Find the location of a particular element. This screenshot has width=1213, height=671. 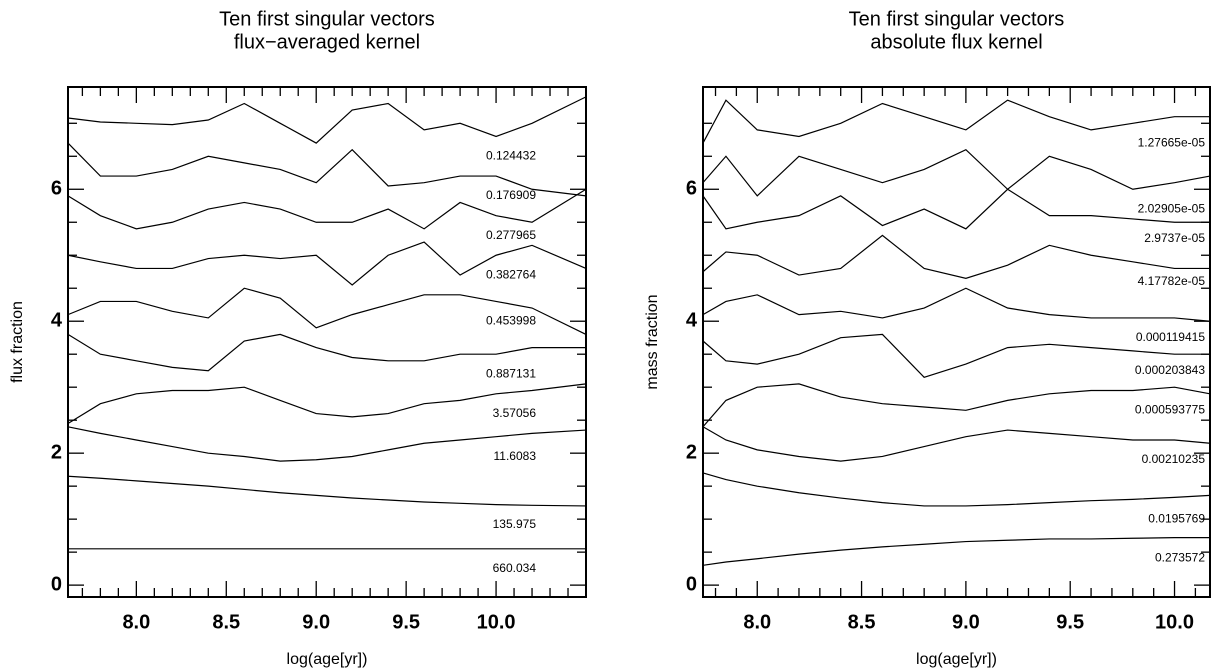

line-label: 2.9737e-05 is located at coordinates (1174, 238).